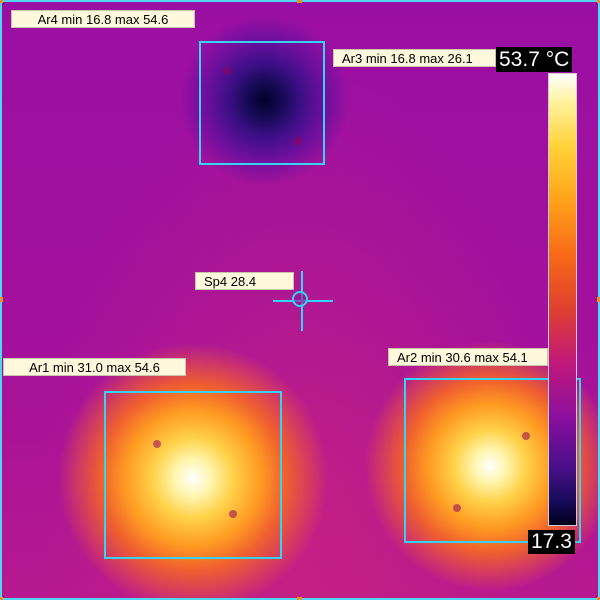 The height and width of the screenshot is (600, 600). I want to click on area-label-ar2: Ar2 min 30.6 max 54.1, so click(468, 357).